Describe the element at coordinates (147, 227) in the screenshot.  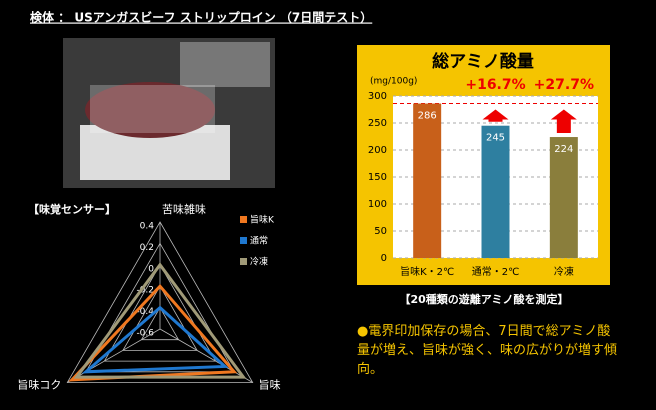
I see `r-tick-label: 0.4` at that location.